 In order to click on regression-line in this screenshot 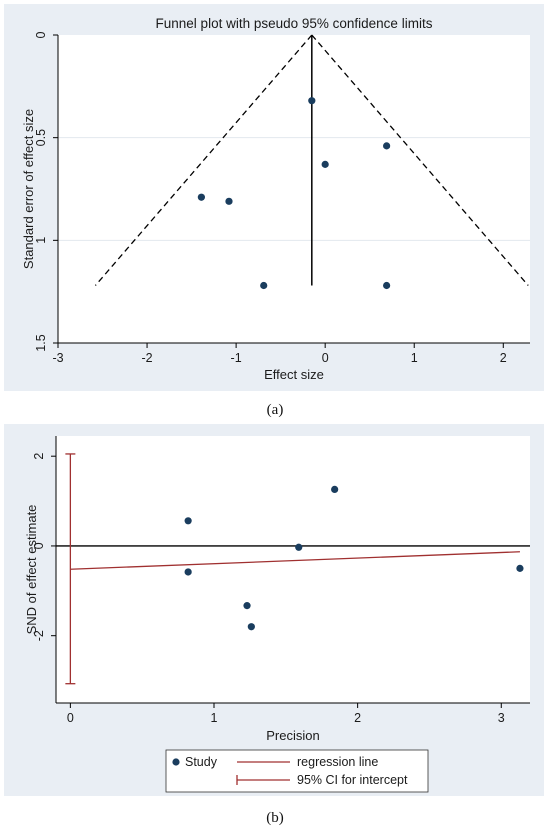, I will do `click(295, 560)`.